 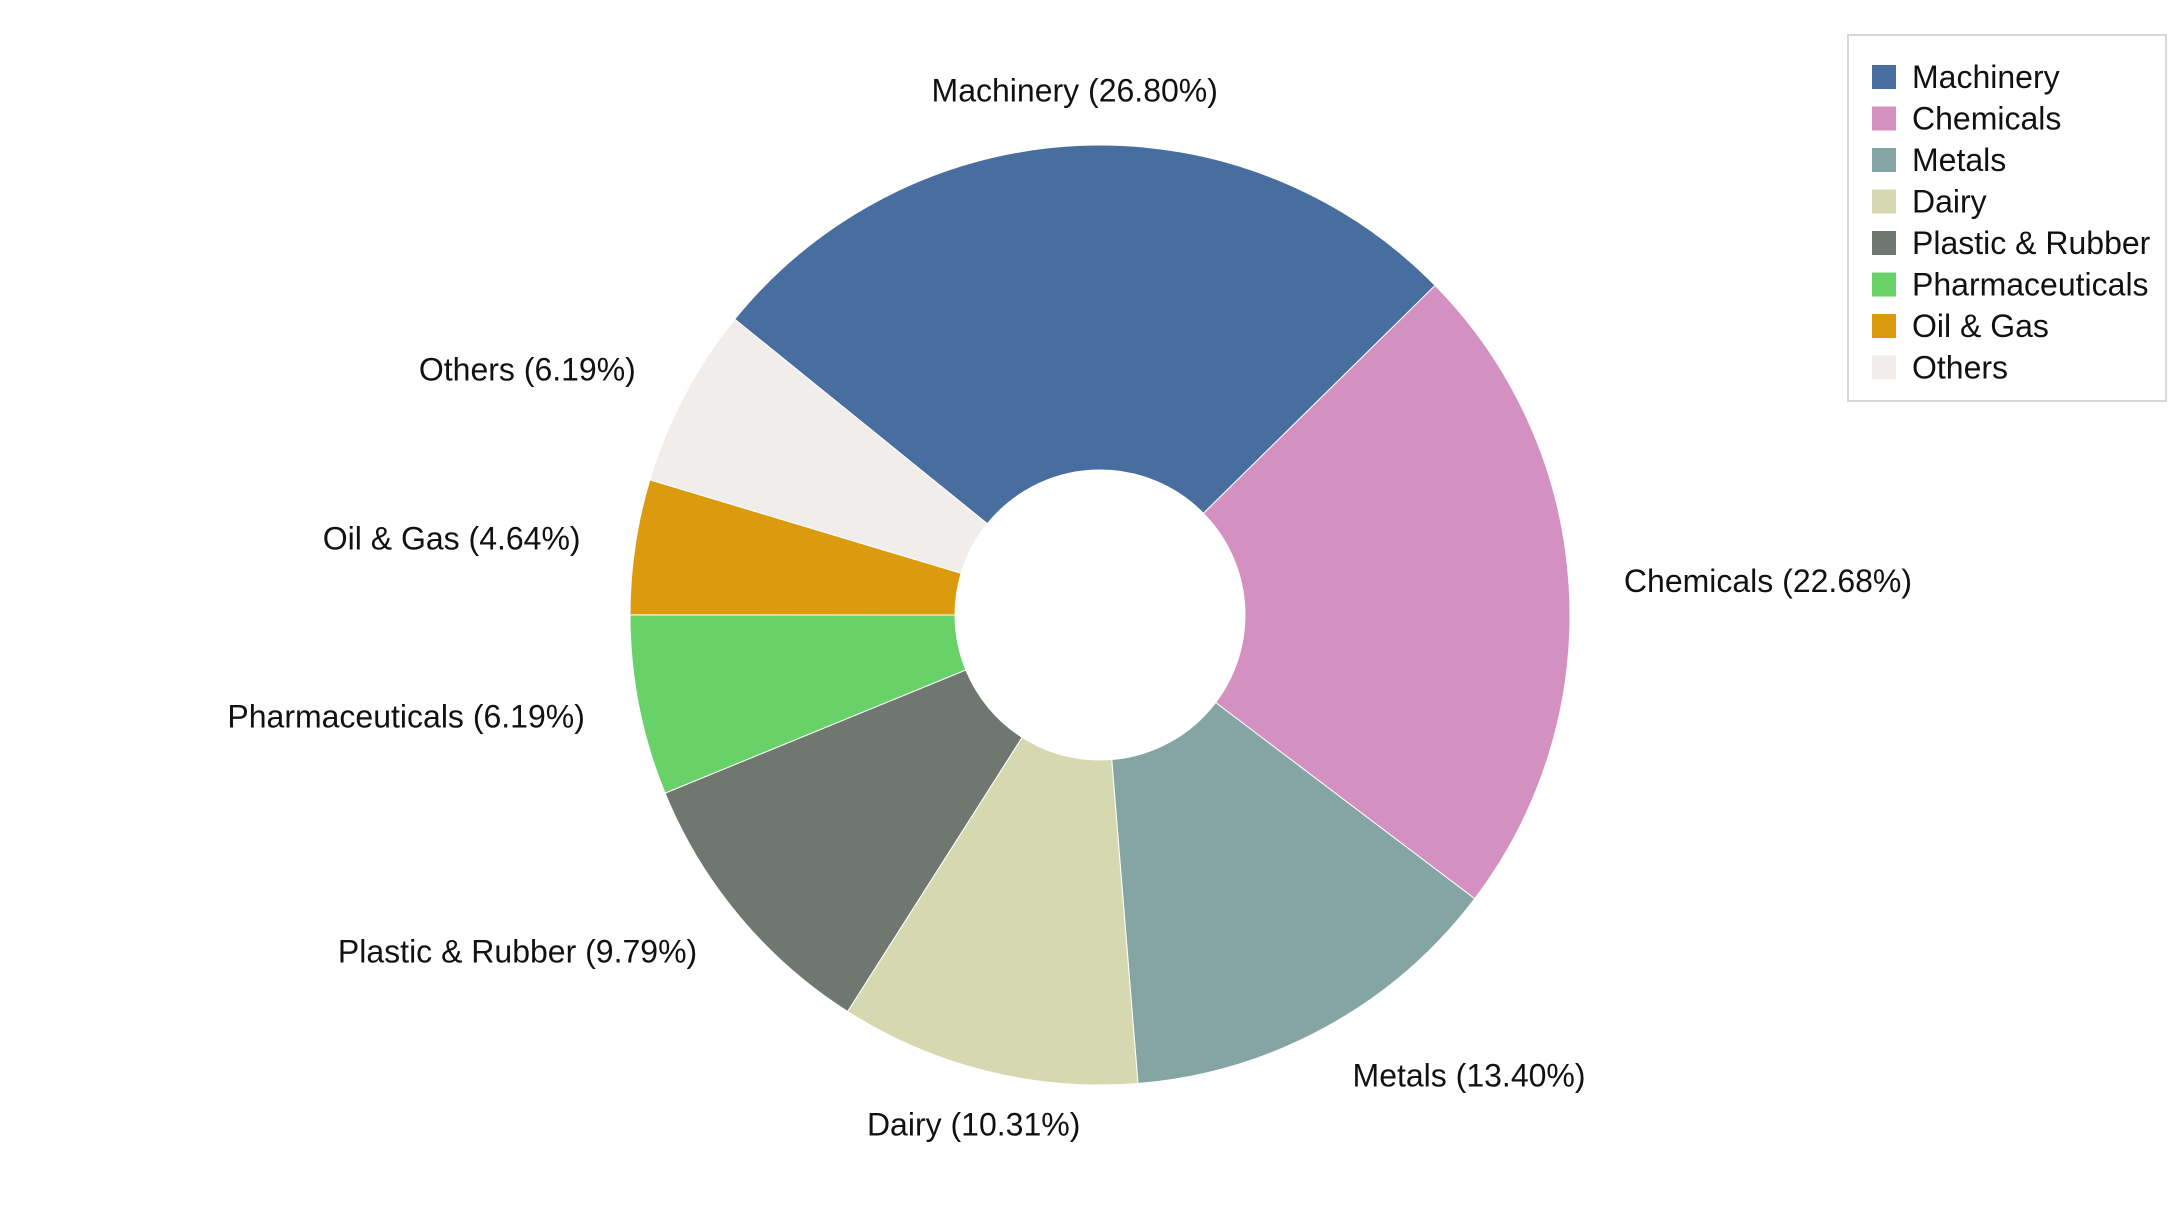 I want to click on slice-label-oil-gas: Oil & Gas (4.64%), so click(x=452, y=539).